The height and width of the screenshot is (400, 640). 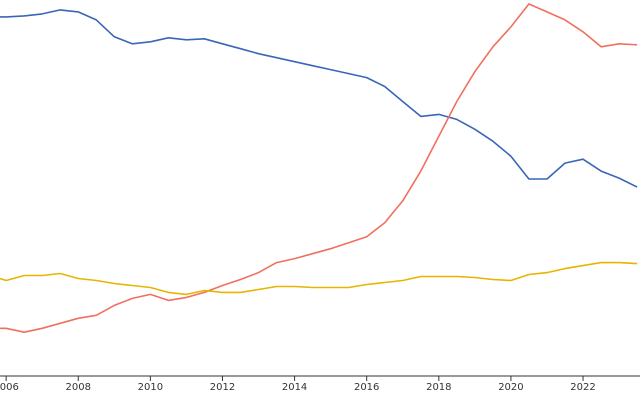 What do you see at coordinates (222, 387) in the screenshot?
I see `x-tick-label: 2012` at bounding box center [222, 387].